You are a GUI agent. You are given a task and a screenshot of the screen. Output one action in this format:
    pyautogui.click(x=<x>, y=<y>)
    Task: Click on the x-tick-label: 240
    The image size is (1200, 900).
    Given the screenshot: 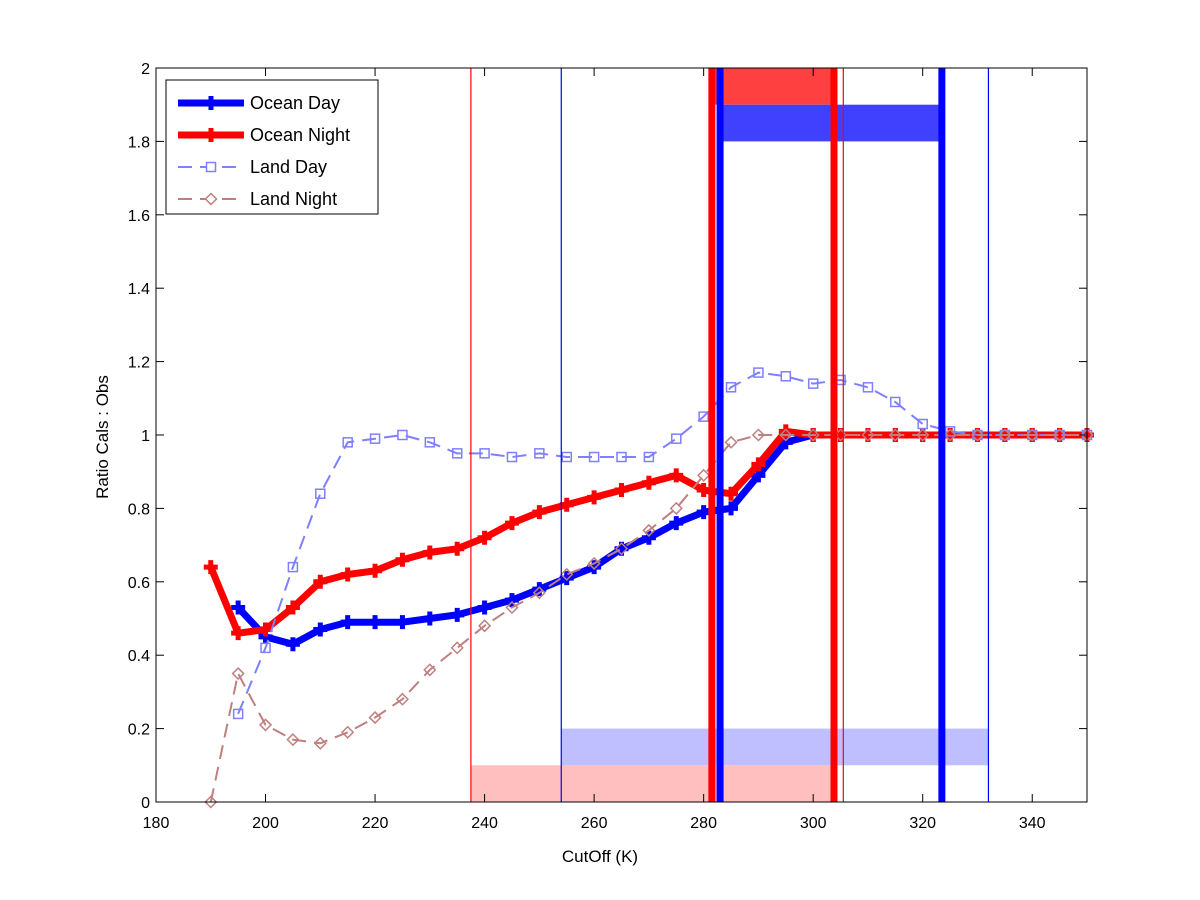 What is the action you would take?
    pyautogui.click(x=484, y=823)
    